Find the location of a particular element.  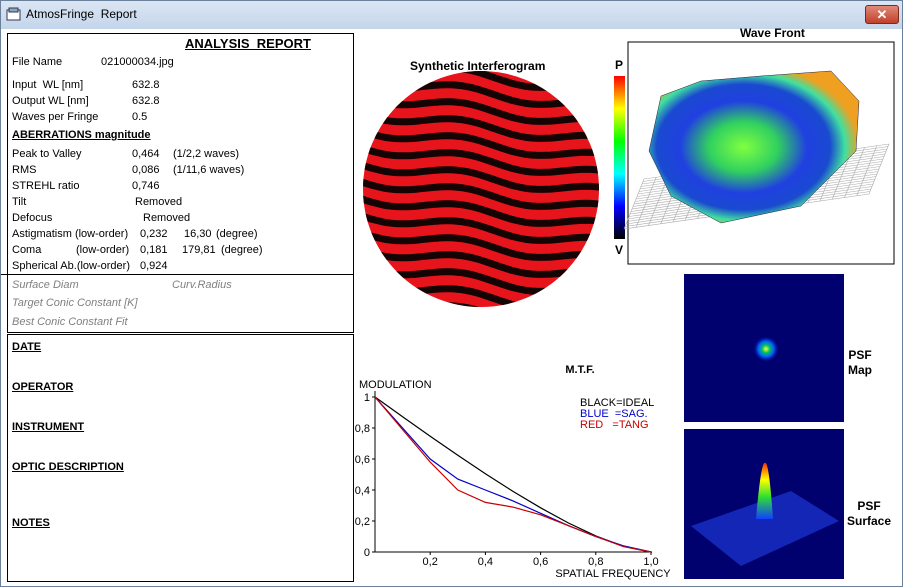

field-value: 0,746 is located at coordinates (146, 186).